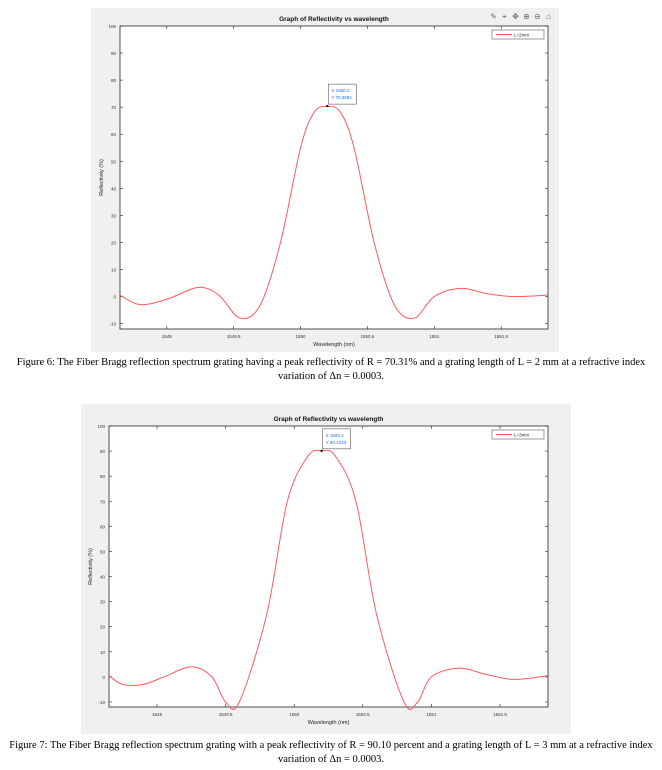  I want to click on zoom-out-icon: ⊖, so click(537, 16).